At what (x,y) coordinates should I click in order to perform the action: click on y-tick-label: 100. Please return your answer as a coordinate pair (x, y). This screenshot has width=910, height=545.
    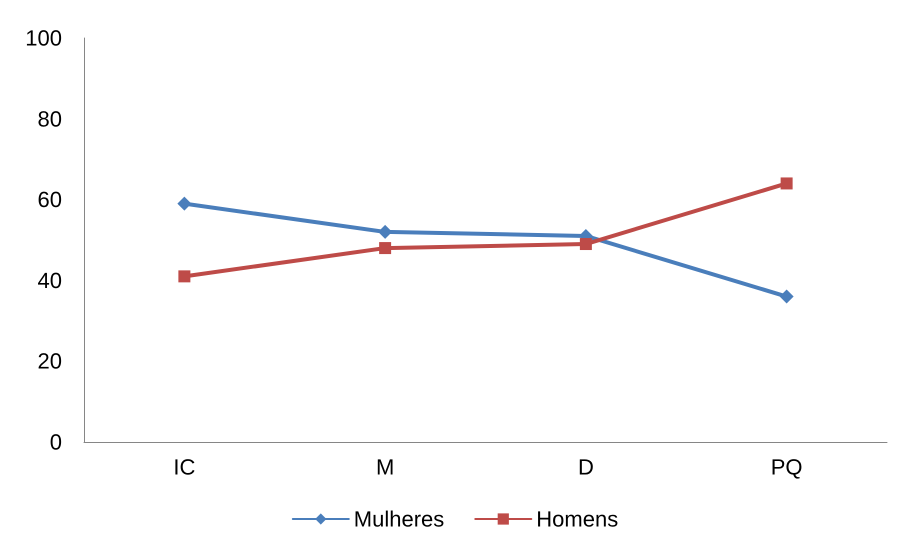
    Looking at the image, I should click on (43, 38).